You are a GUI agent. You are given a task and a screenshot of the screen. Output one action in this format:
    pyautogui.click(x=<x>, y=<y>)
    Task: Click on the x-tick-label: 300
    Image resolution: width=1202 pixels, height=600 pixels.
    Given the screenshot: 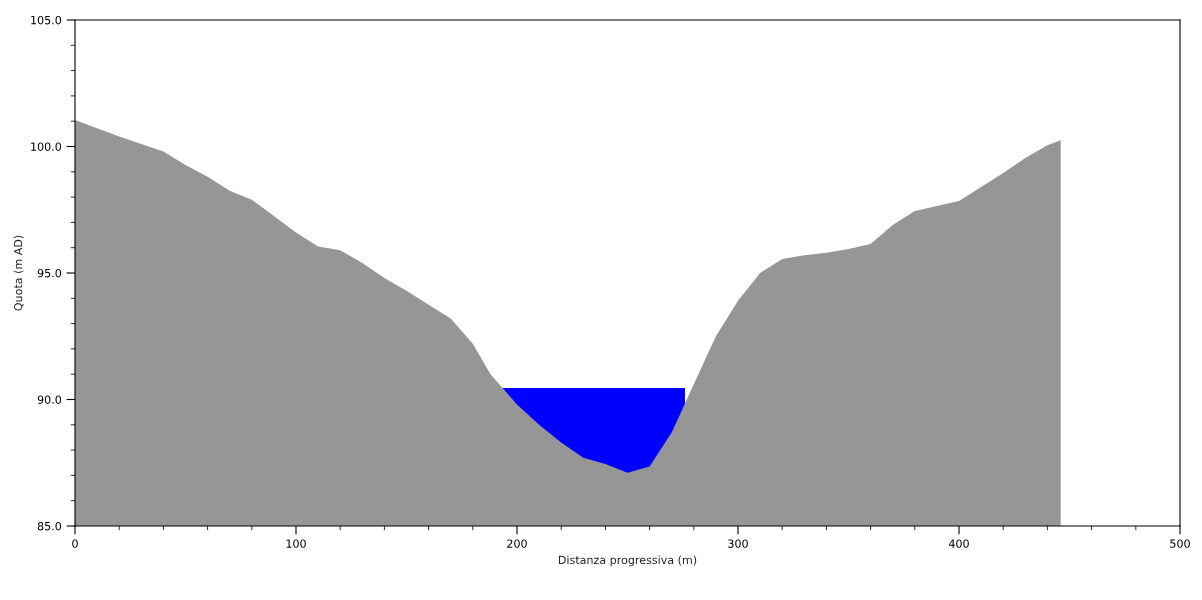 What is the action you would take?
    pyautogui.click(x=738, y=543)
    